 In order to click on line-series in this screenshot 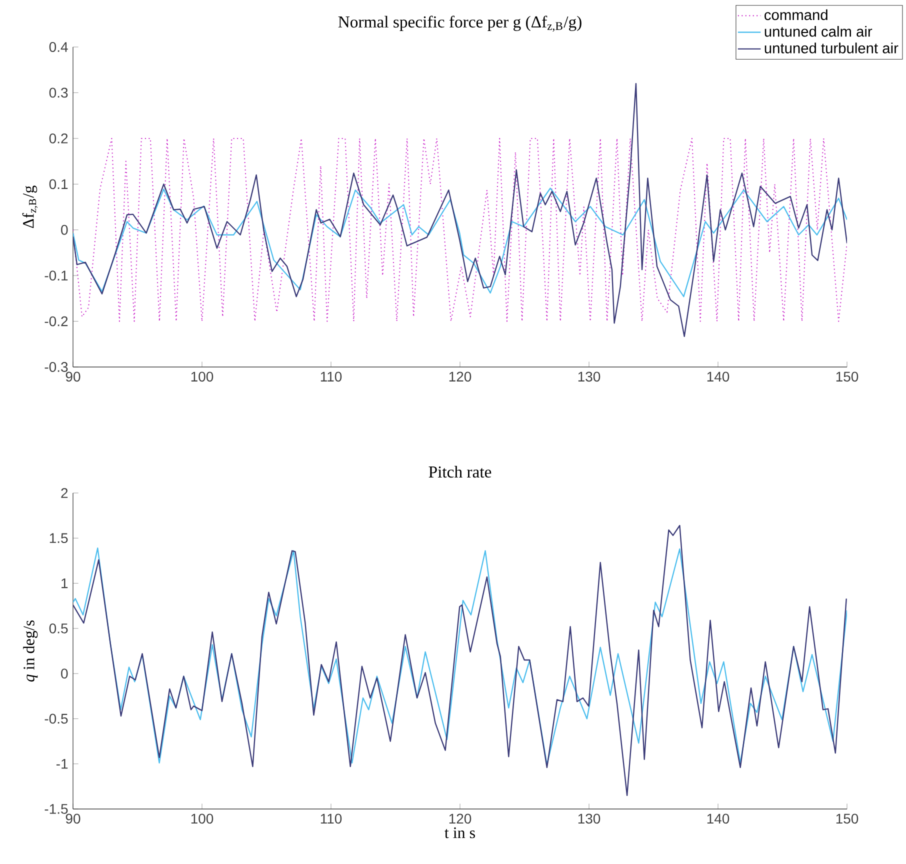, I will do `click(460, 243)`.